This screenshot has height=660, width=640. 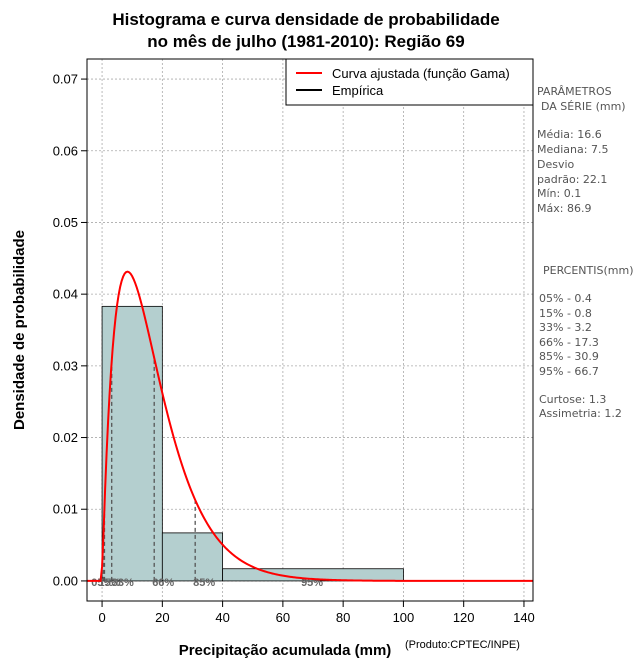 What do you see at coordinates (588, 270) in the screenshot?
I see `percentis-title: PERCENTIS(mm)` at bounding box center [588, 270].